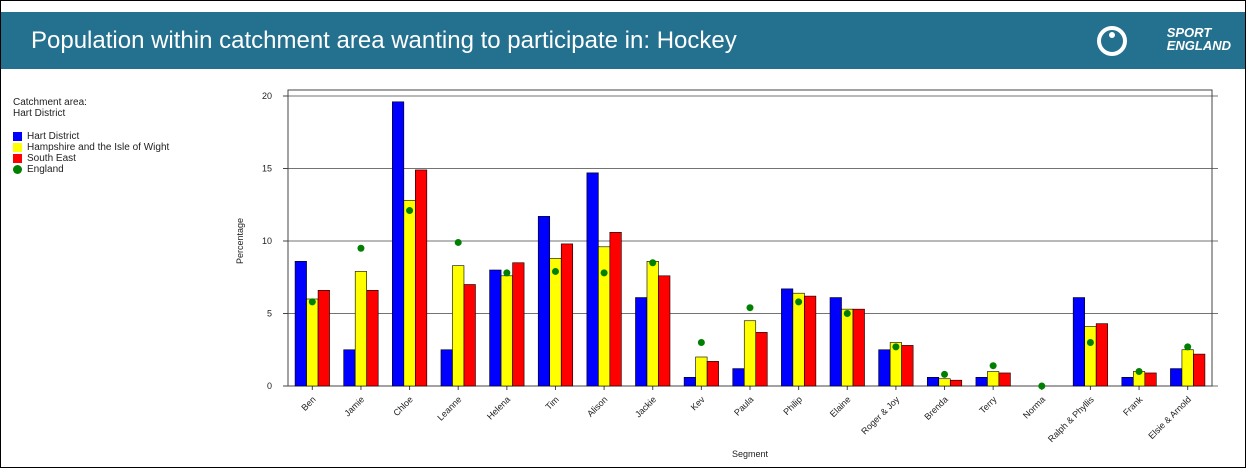 The image size is (1246, 468). I want to click on x-tick-label: Helena, so click(498, 407).